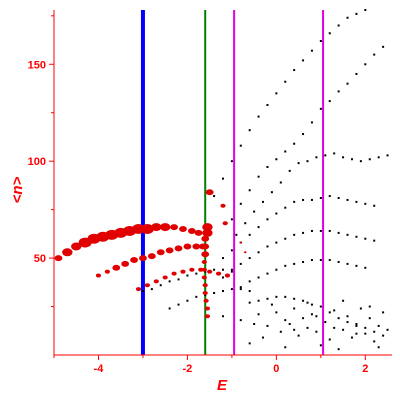 Image resolution: width=400 pixels, height=400 pixels. Describe the element at coordinates (365, 369) in the screenshot. I see `x-tick-label-2: 2` at that location.